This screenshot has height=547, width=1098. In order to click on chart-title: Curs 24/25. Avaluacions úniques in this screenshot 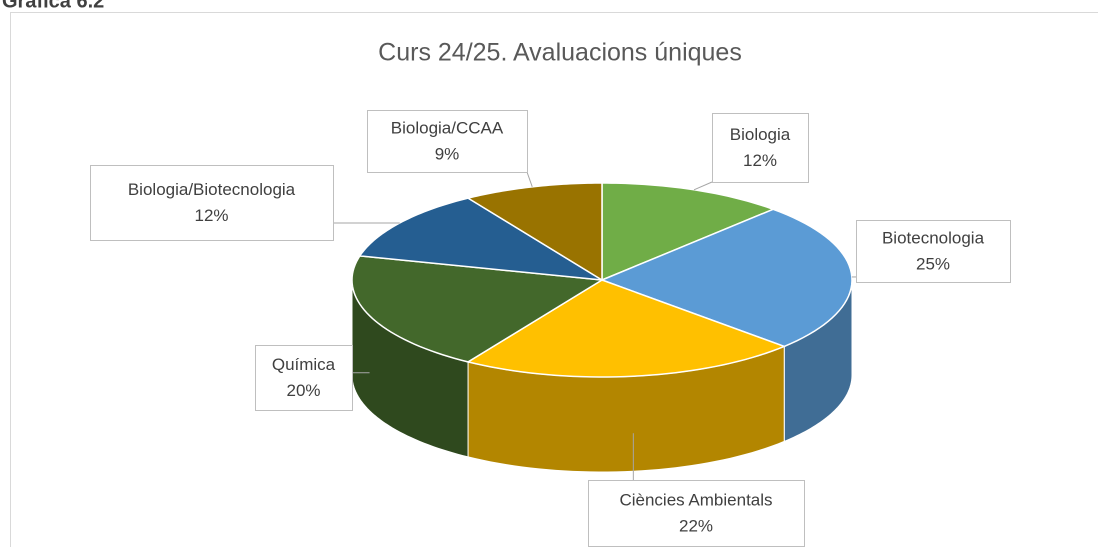, I will do `click(560, 53)`.